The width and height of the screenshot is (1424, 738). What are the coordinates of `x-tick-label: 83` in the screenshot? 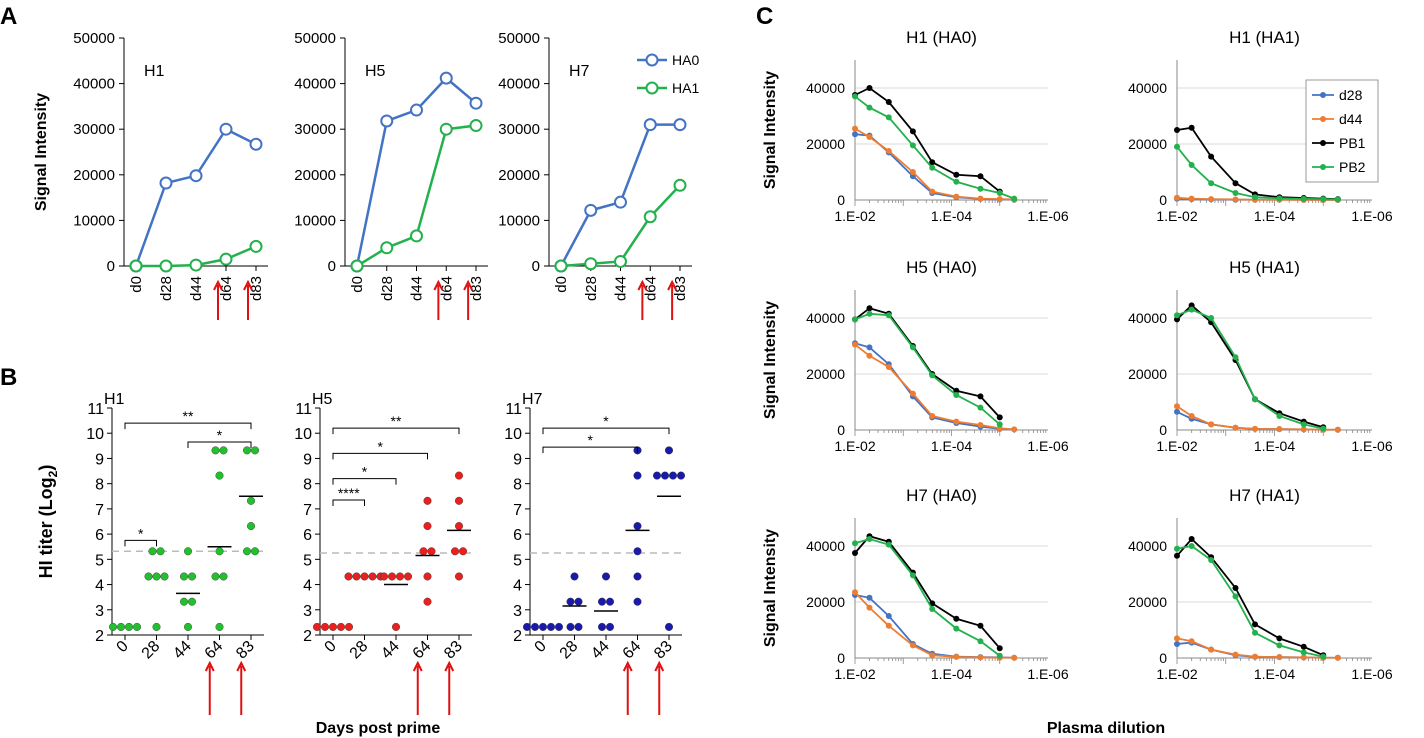 It's located at (245, 650).